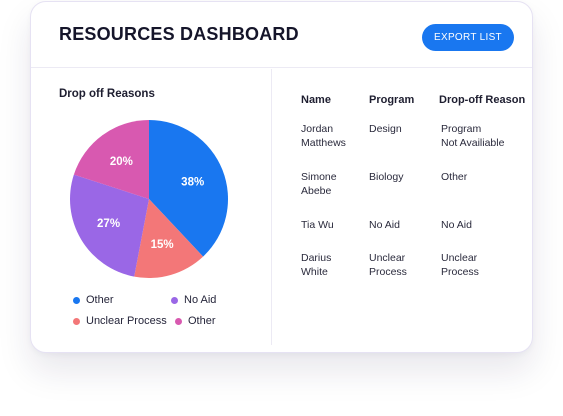  Describe the element at coordinates (460, 265) in the screenshot. I see `table-cell-reason: Unclear Process` at that location.